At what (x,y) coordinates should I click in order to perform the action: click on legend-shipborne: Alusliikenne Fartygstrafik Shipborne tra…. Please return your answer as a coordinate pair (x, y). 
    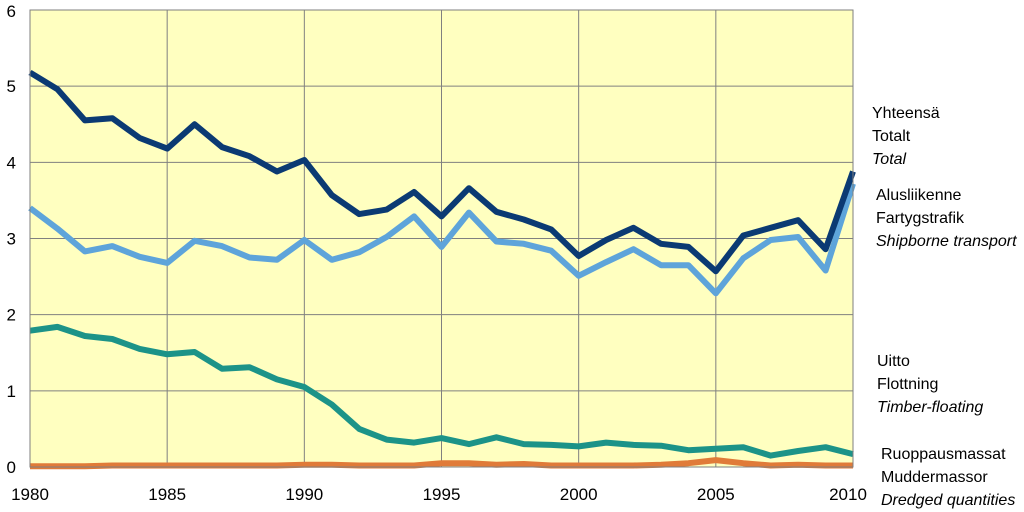
    Looking at the image, I should click on (946, 218).